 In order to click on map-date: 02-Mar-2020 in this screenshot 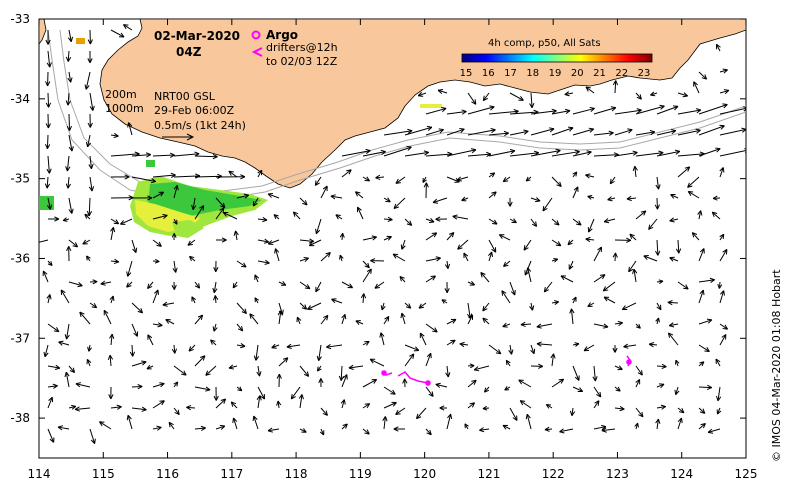, I will do `click(197, 36)`.